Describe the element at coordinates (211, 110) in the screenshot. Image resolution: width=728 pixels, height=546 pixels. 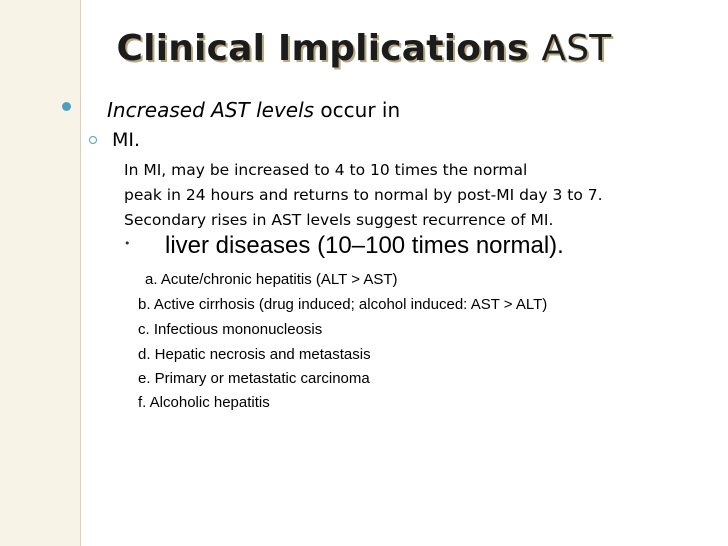
I see `level1-italic: Increased AST levels` at that location.